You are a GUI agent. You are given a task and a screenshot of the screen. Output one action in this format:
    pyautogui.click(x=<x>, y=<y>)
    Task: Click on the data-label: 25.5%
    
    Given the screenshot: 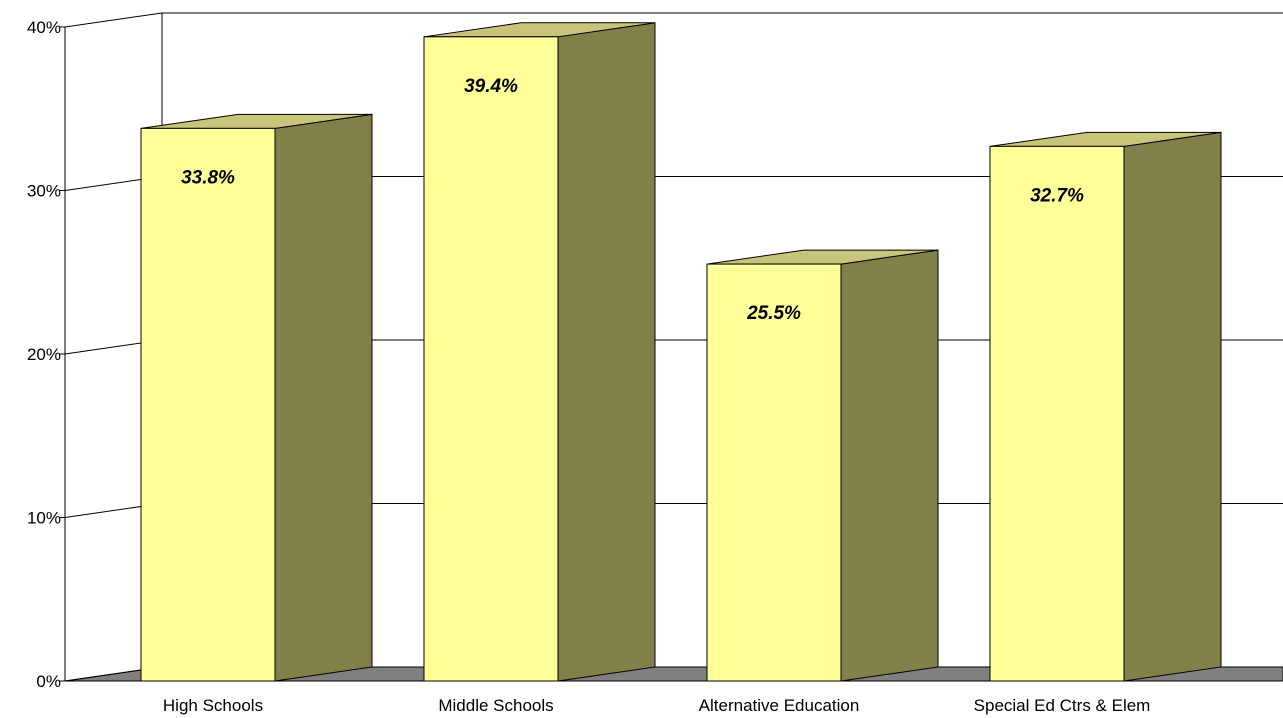 What is the action you would take?
    pyautogui.click(x=773, y=313)
    